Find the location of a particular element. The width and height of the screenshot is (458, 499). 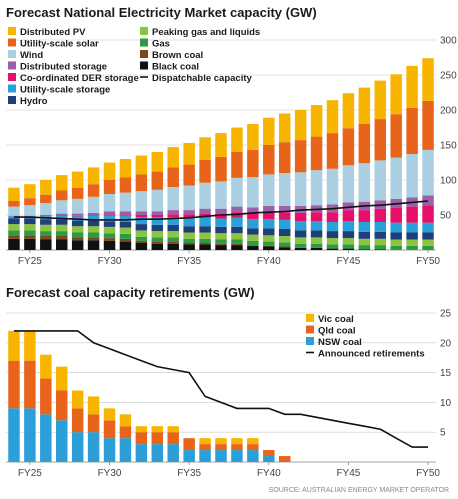

y-tick-label: 250 is located at coordinates (448, 76).